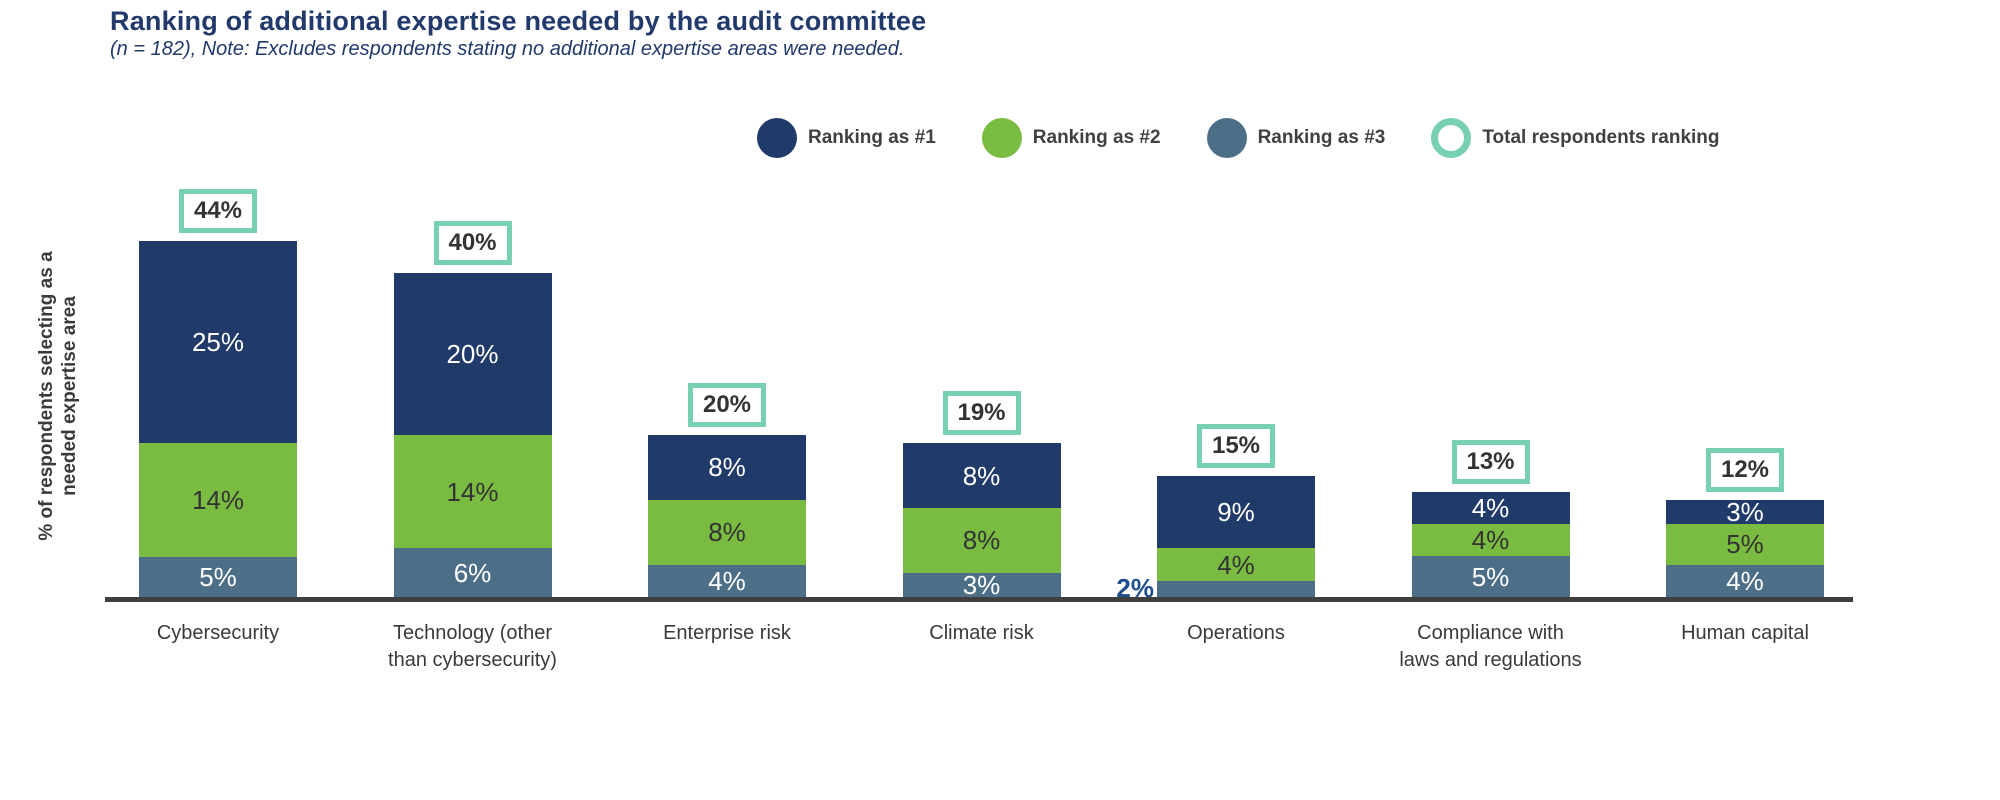  I want to click on bar-segment-rank3: 3%, so click(981, 584).